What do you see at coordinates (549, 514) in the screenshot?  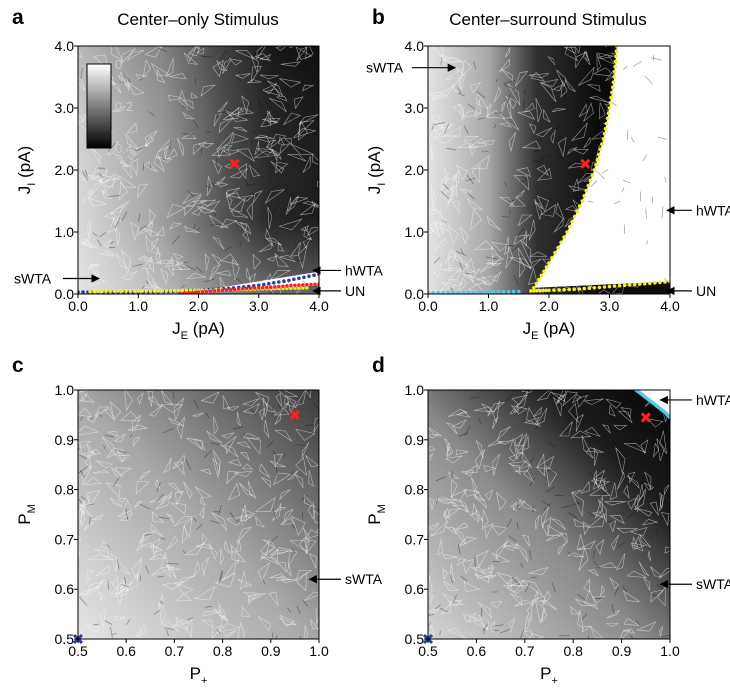 I see `mesh-texture` at bounding box center [549, 514].